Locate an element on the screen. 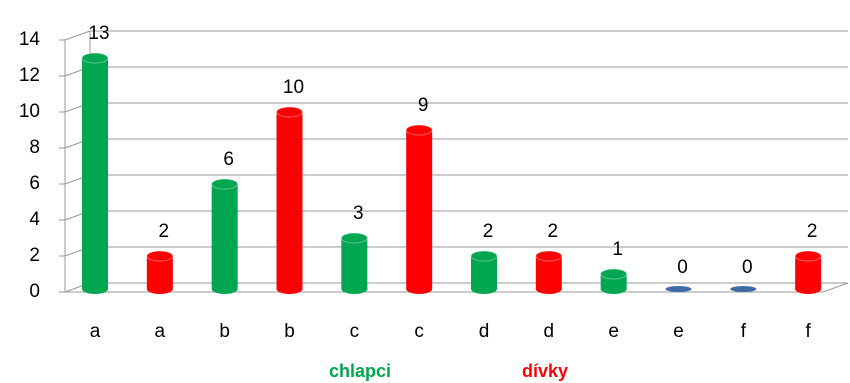 The width and height of the screenshot is (850, 383). y-tick-label: 10 is located at coordinates (29, 111).